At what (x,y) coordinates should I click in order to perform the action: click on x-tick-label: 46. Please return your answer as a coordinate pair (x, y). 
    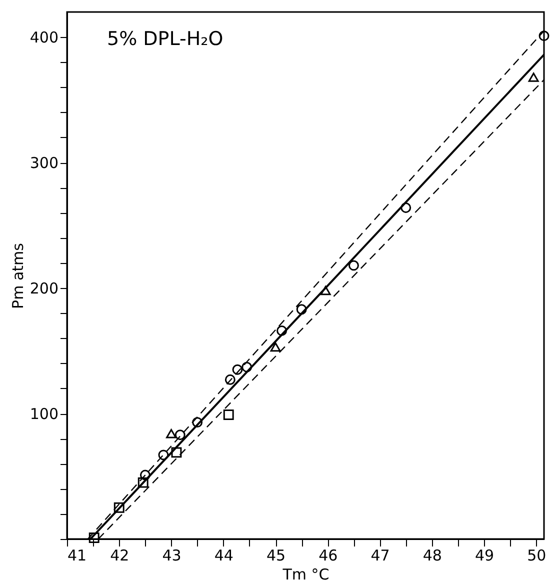
    Looking at the image, I should click on (328, 555).